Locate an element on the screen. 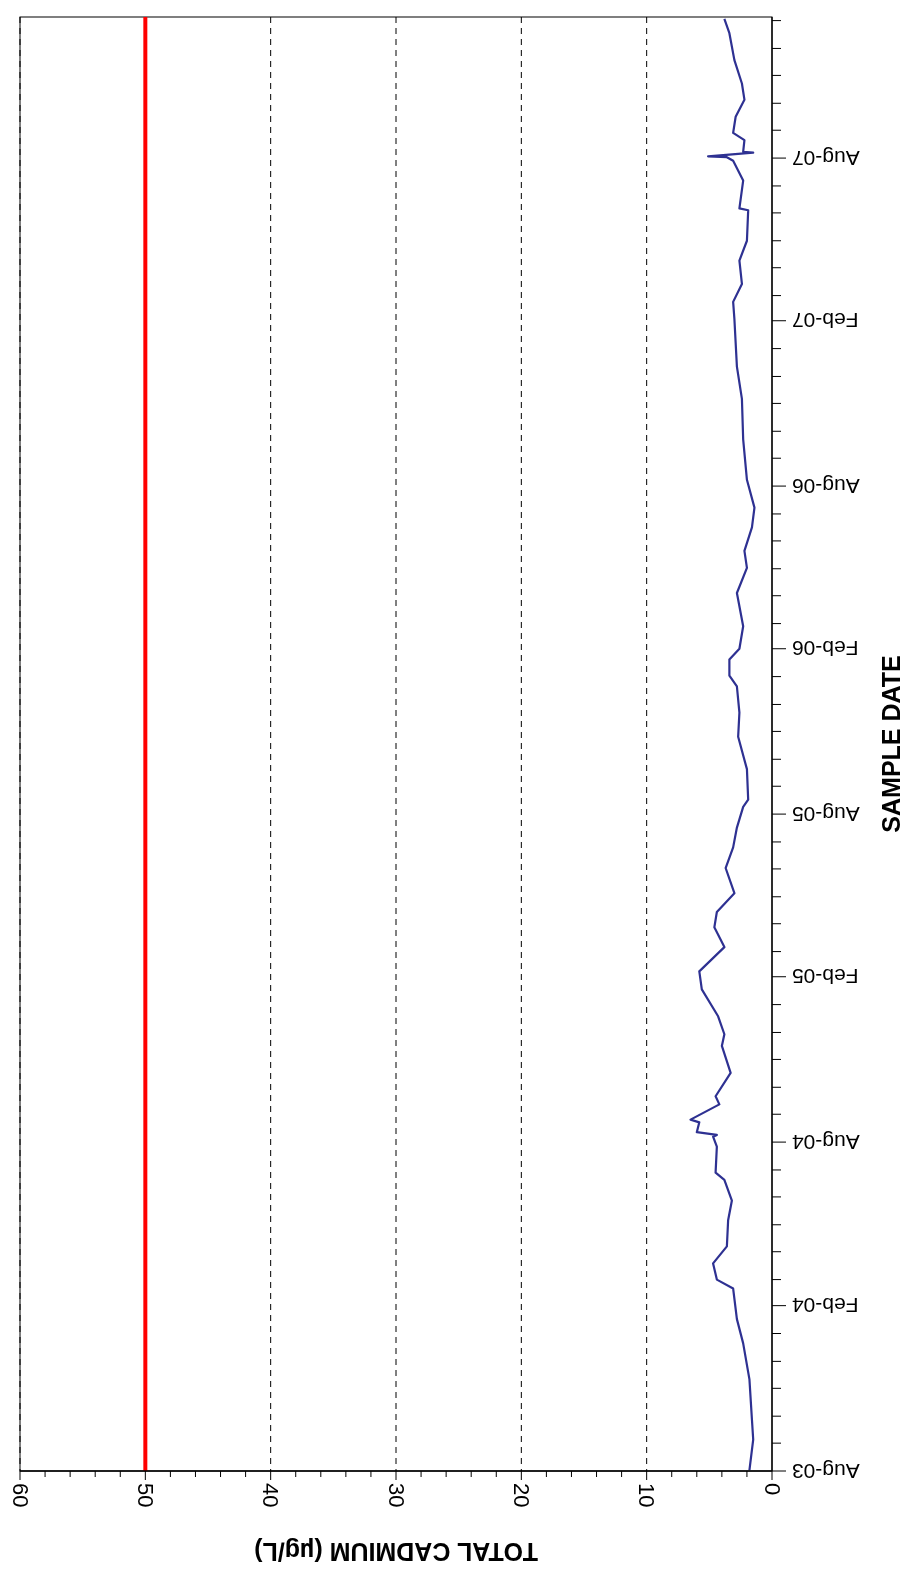  y-tick-label: Aug-04 is located at coordinates (825, 1142).